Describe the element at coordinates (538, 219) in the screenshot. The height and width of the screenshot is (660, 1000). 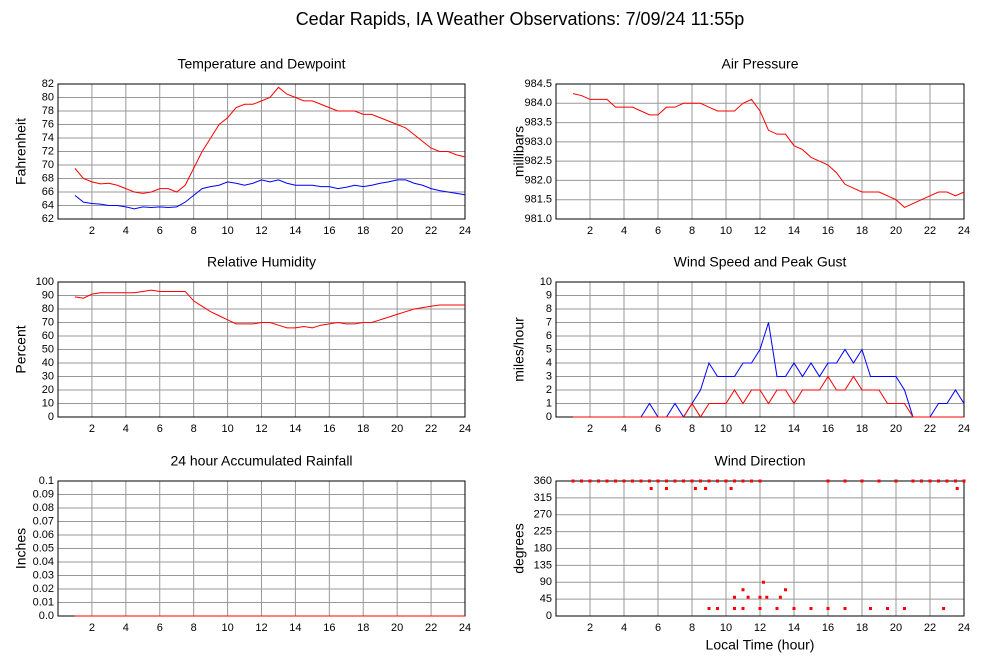
I see `y-tick-label: 981.0` at that location.